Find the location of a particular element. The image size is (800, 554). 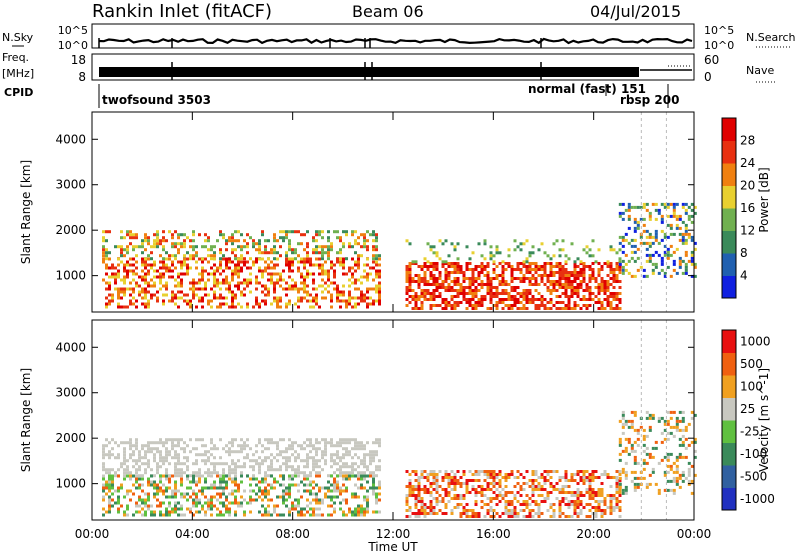

colorbar-tick-label: 1000 is located at coordinates (755, 341).